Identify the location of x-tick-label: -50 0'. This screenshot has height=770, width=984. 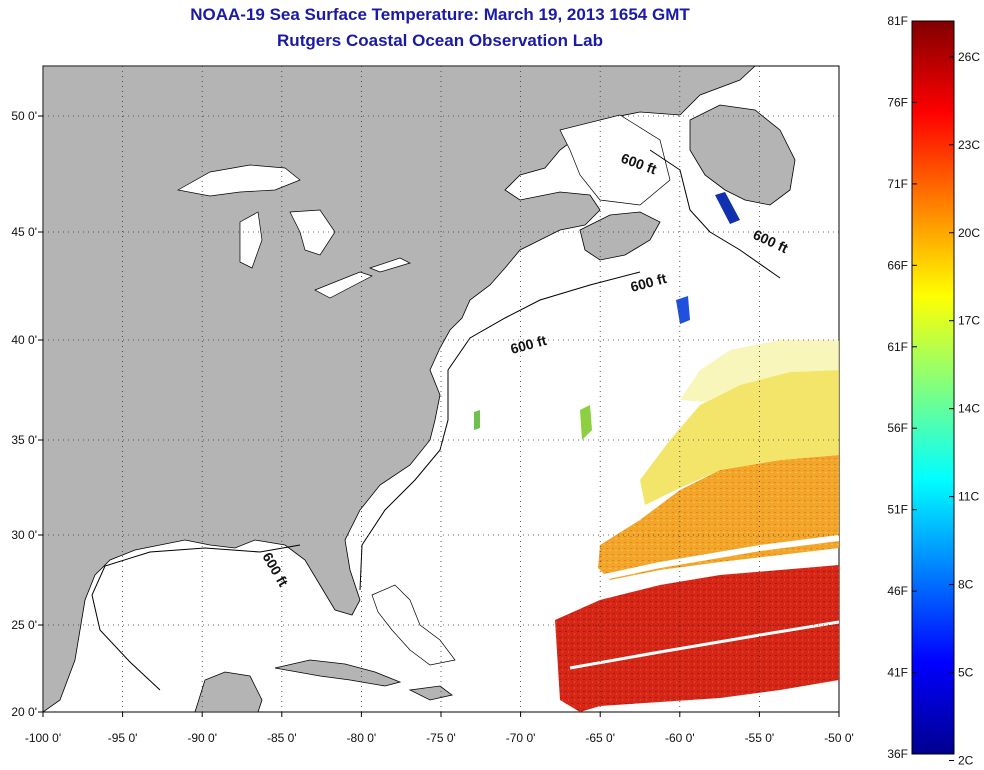
(839, 738).